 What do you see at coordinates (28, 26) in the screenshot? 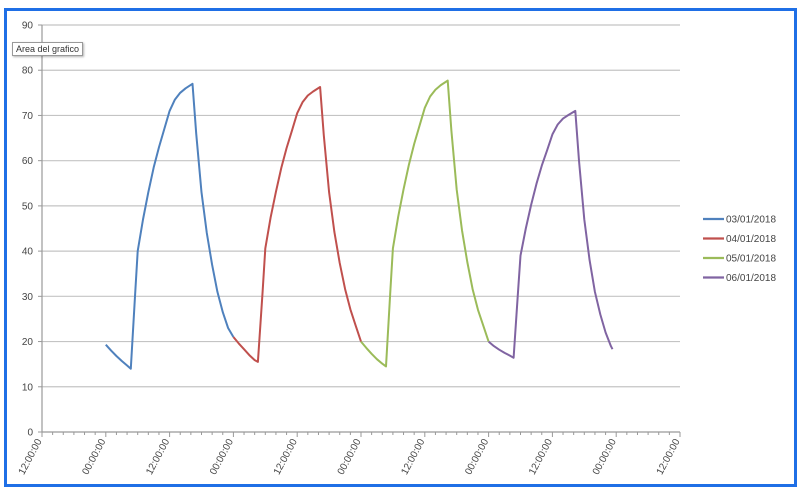
I see `y-tick-label: 90` at bounding box center [28, 26].